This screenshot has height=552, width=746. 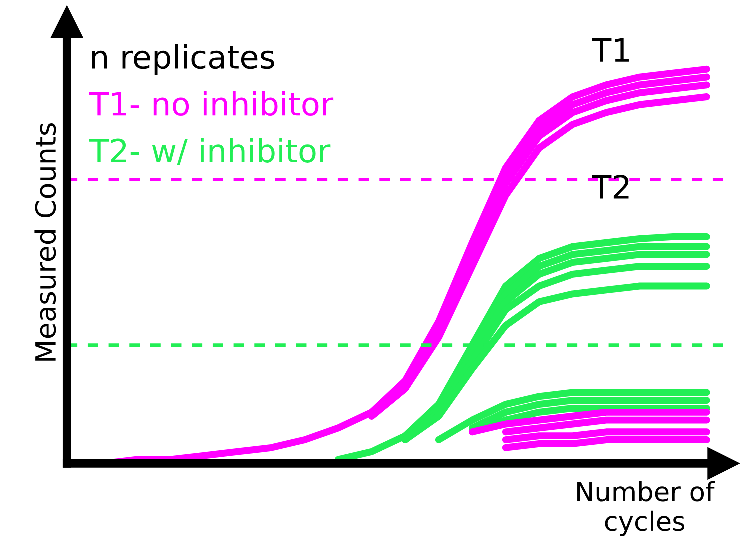 I want to click on y-axis-title: Measured Counts, so click(x=45, y=242).